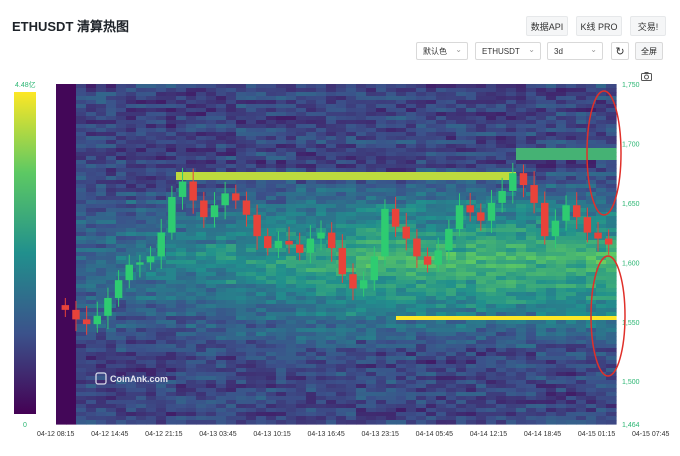 Image resolution: width=680 pixels, height=456 pixels. Describe the element at coordinates (385, 232) in the screenshot. I see `candle-body` at that location.